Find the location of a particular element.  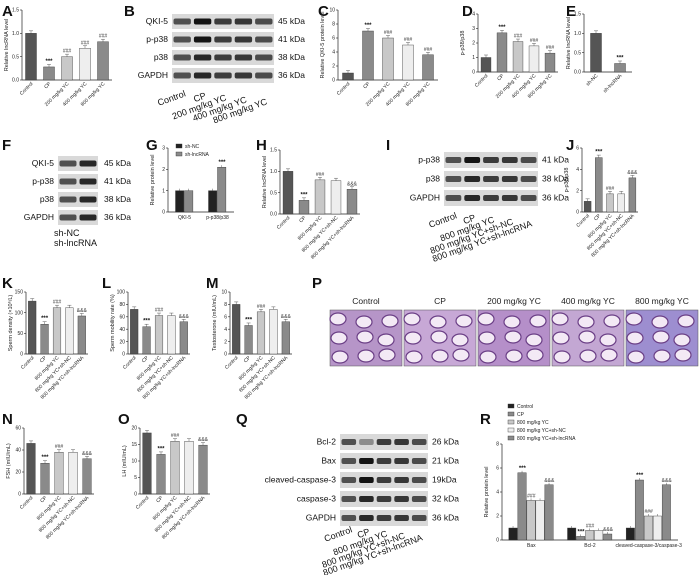

panel-label-N: N is located at coordinates (7, 419).